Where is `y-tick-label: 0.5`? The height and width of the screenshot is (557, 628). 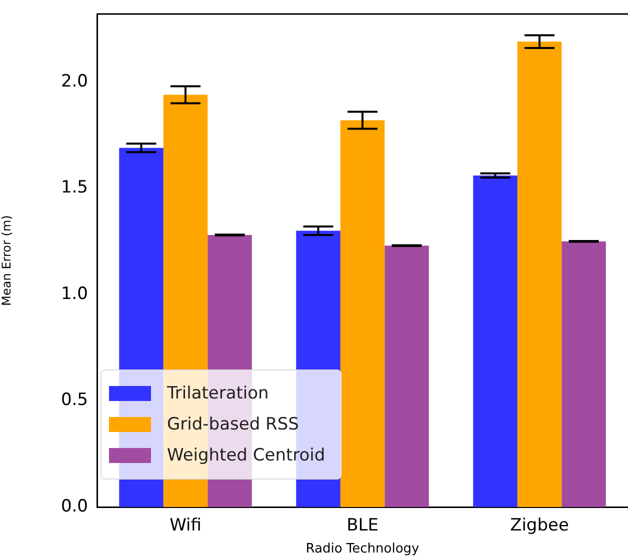 y-tick-label: 0.5 is located at coordinates (74, 400).